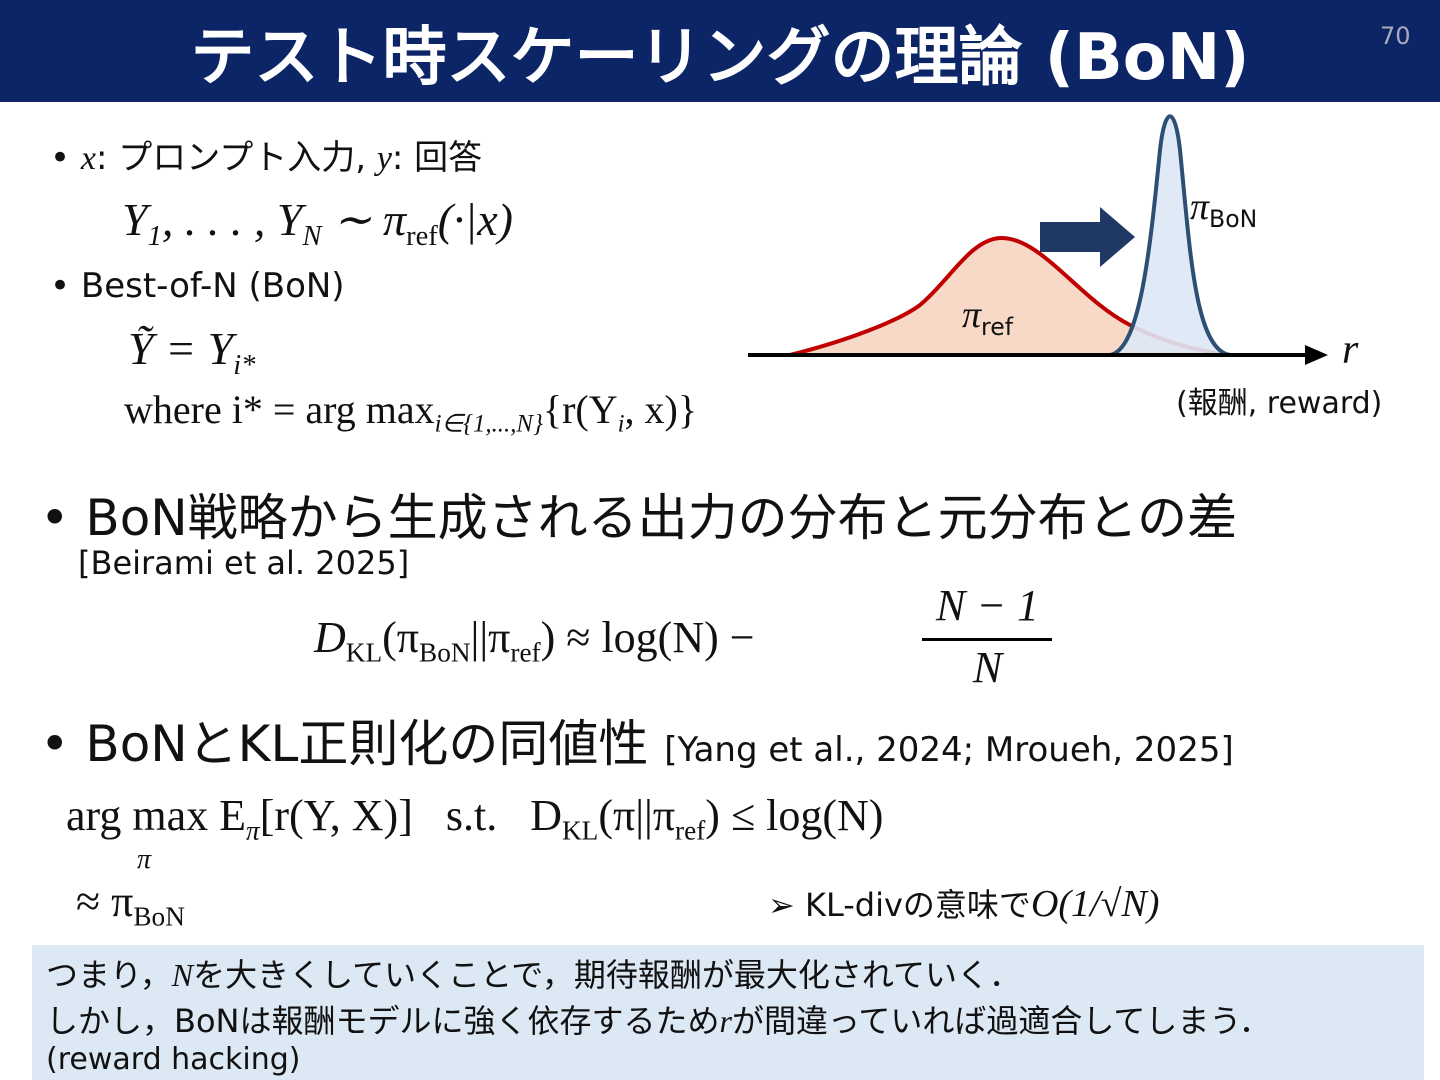  What do you see at coordinates (661, 409) in the screenshot?
I see `text-segment: , x)}` at bounding box center [661, 409].